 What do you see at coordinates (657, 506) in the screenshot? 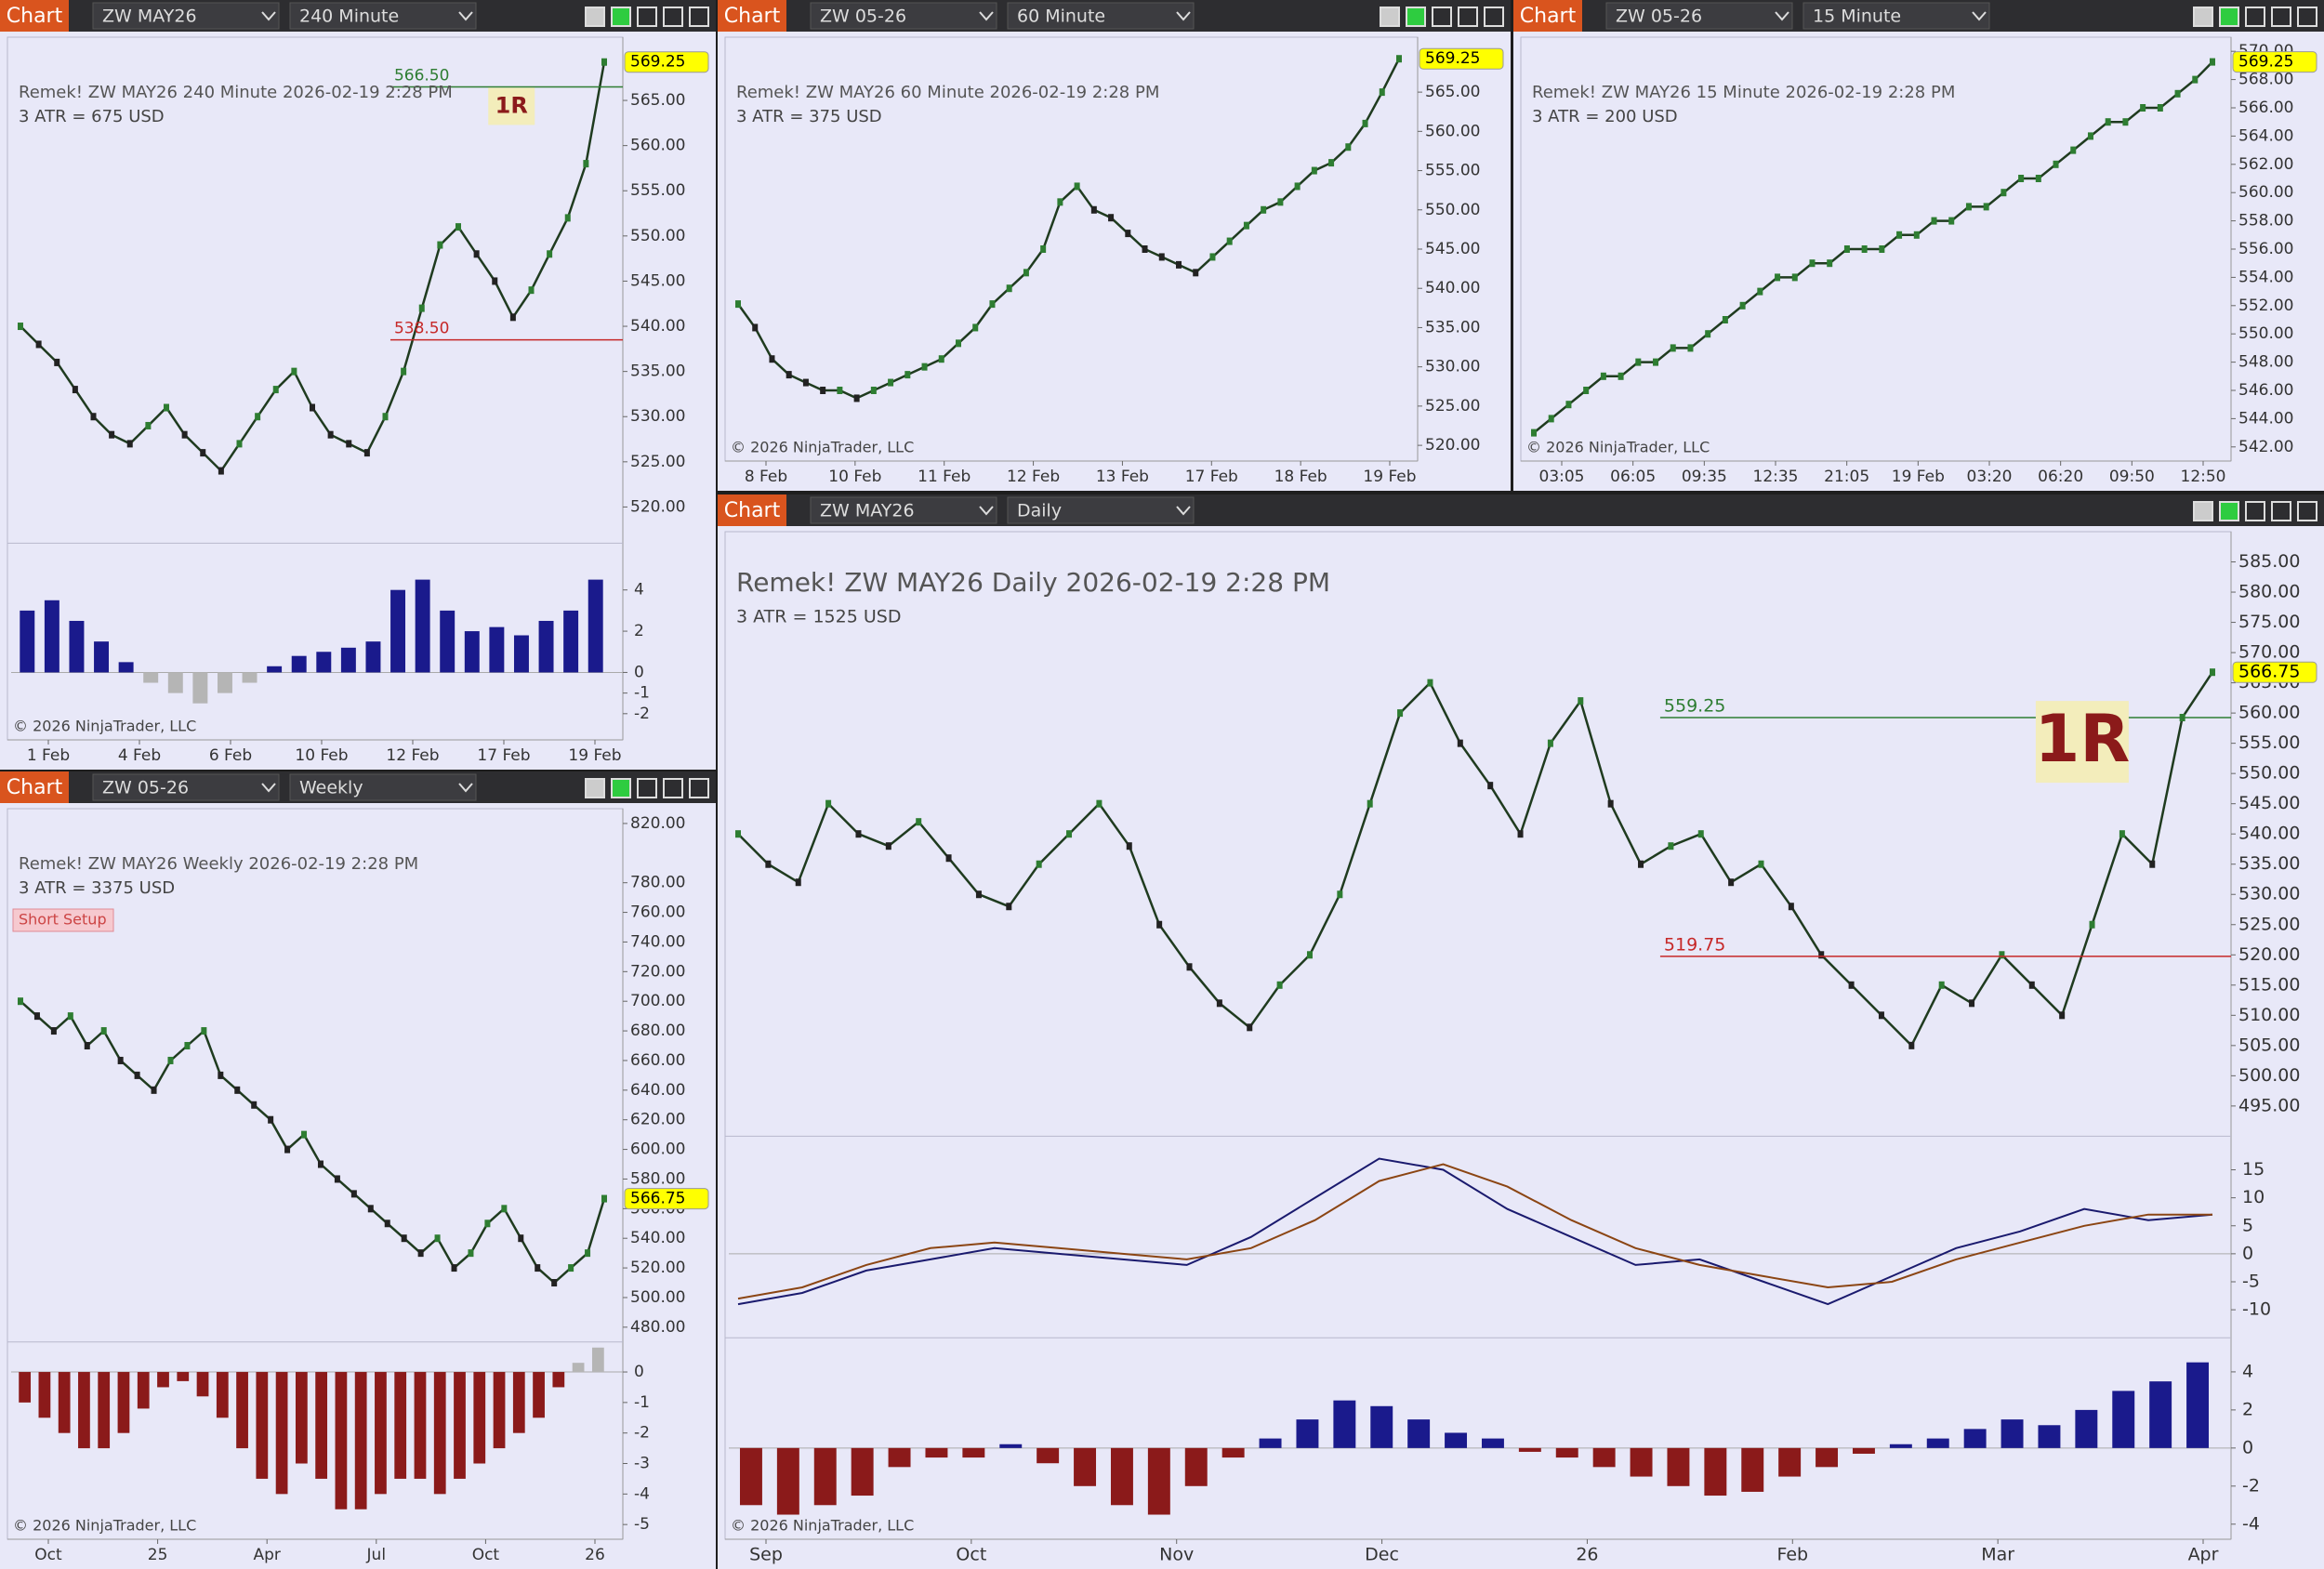
I see `price-tick-label: 520.00` at bounding box center [657, 506].